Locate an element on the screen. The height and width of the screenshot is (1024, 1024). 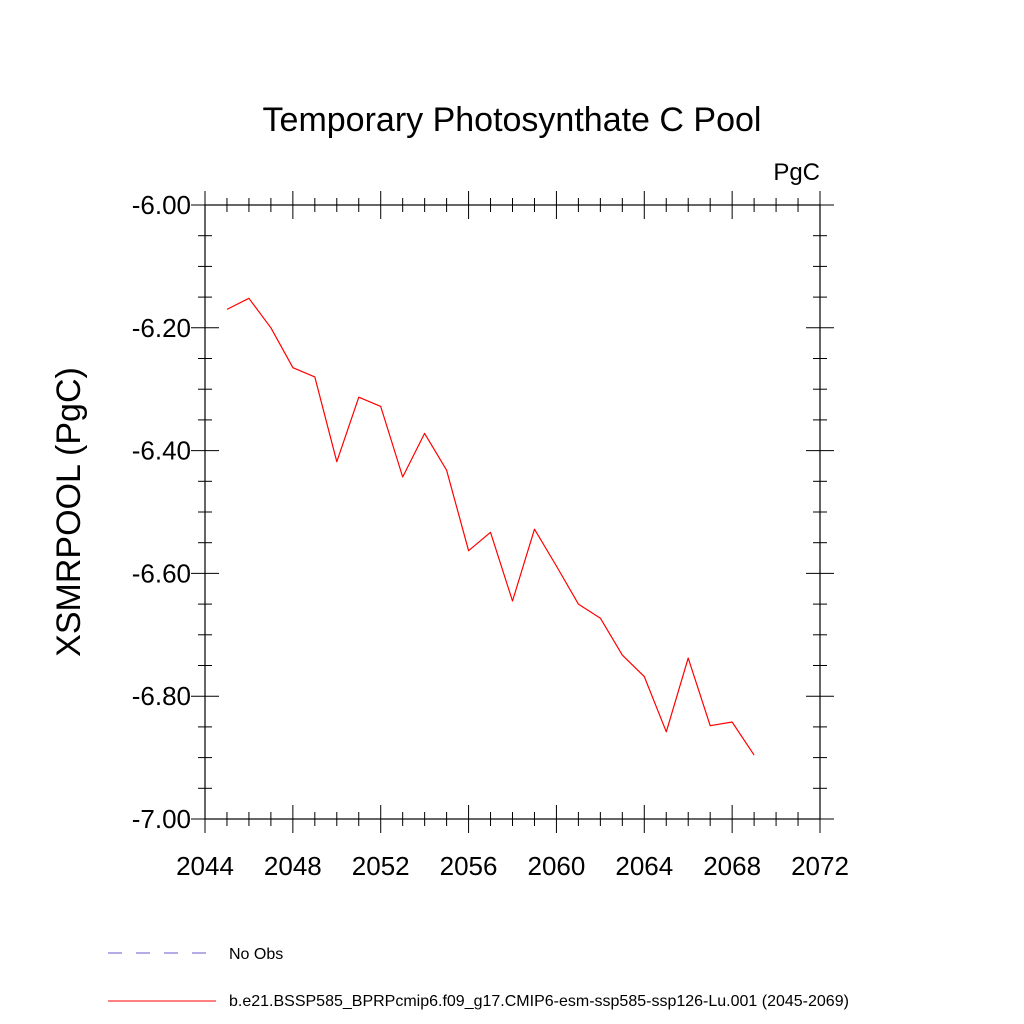
legend-label-no-obs: No Obs is located at coordinates (256, 954).